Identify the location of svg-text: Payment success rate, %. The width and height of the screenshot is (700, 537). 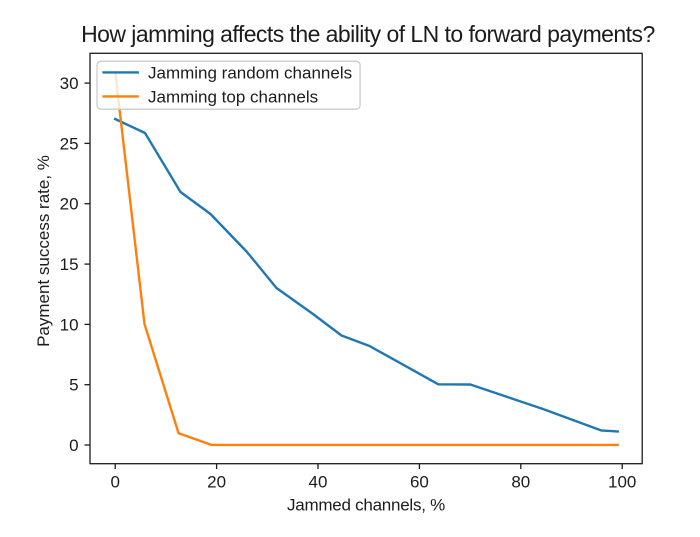
(43, 251).